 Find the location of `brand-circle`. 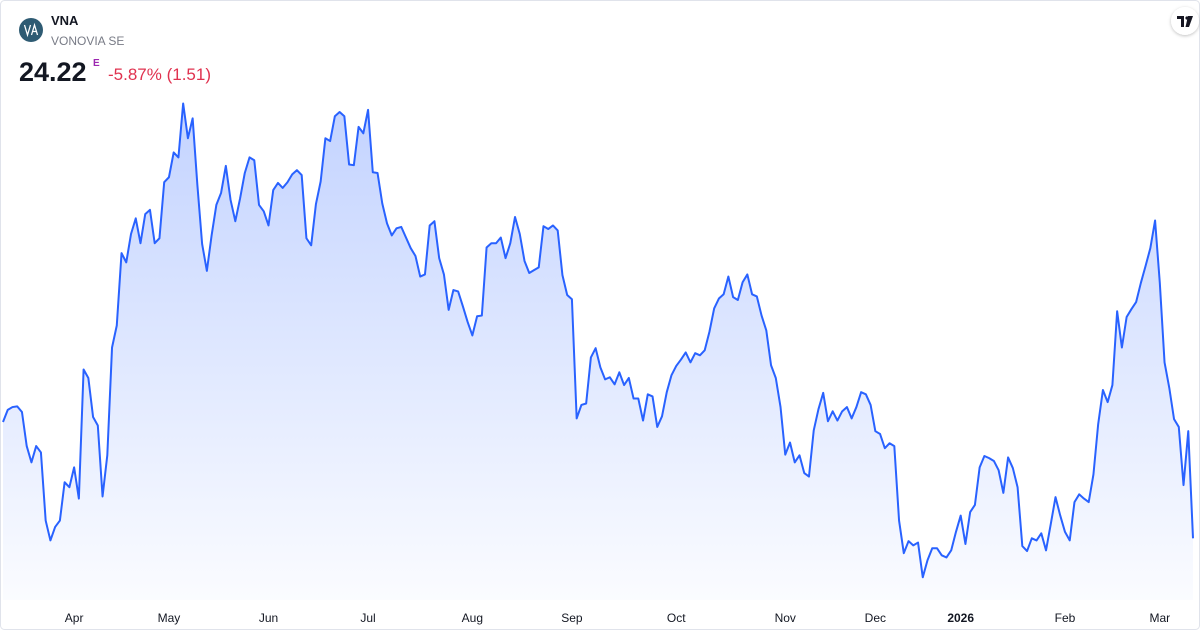

brand-circle is located at coordinates (1185, 21).